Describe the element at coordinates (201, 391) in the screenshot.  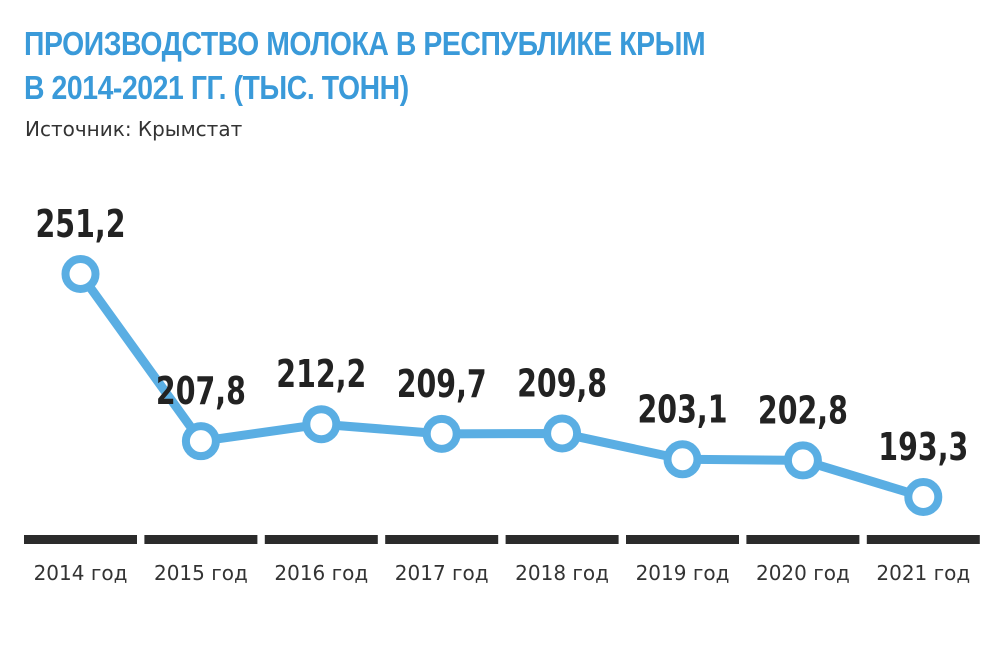
I see `data-label: 207,8` at that location.